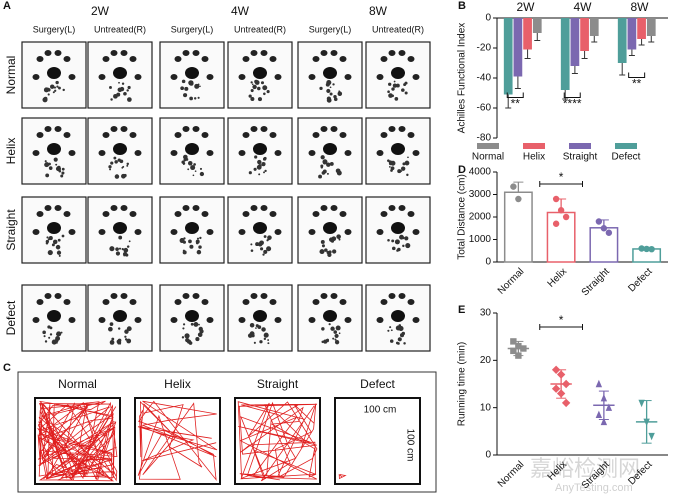 The width and height of the screenshot is (680, 495). Describe the element at coordinates (462, 170) in the screenshot. I see `panel-letter: D` at that location.